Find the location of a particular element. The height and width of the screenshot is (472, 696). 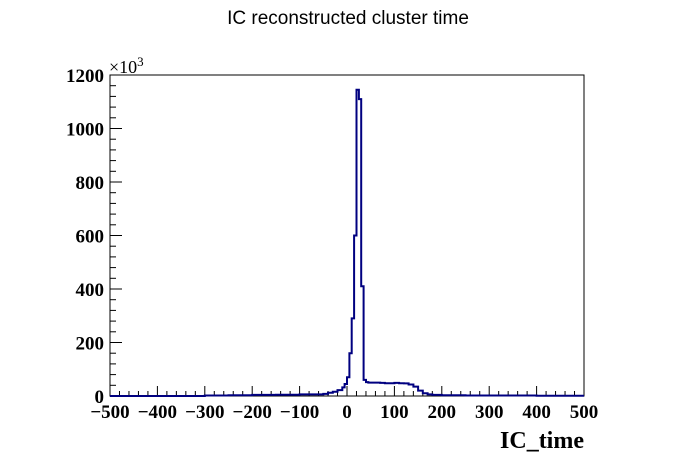

y-tick-label: 200 is located at coordinates (90, 344).